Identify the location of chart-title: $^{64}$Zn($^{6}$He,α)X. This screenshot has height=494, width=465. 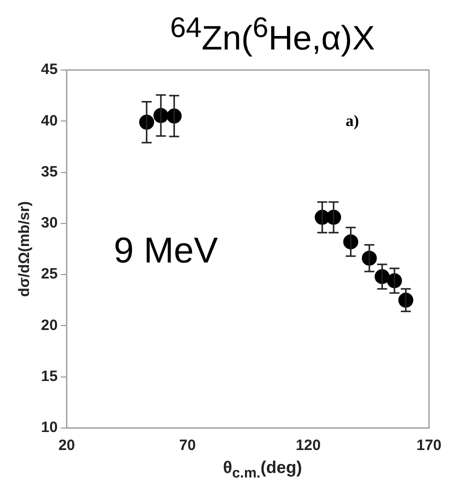
(272, 34).